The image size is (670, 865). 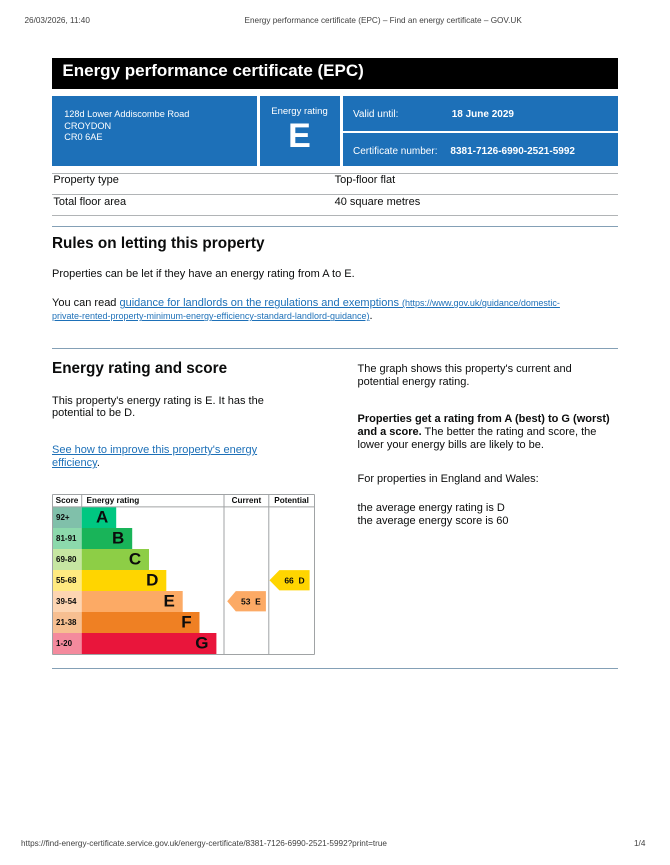 What do you see at coordinates (118, 537) in the screenshot?
I see `svg-text: B` at bounding box center [118, 537].